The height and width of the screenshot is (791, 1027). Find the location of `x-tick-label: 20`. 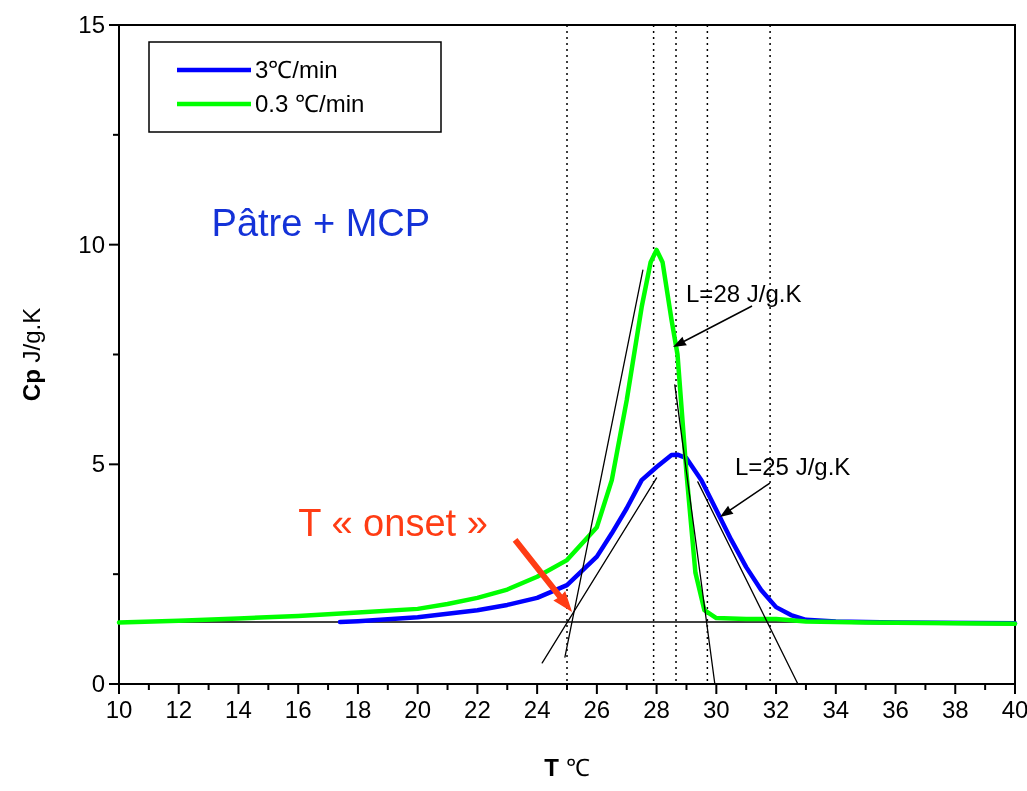

x-tick-label: 20 is located at coordinates (418, 709).